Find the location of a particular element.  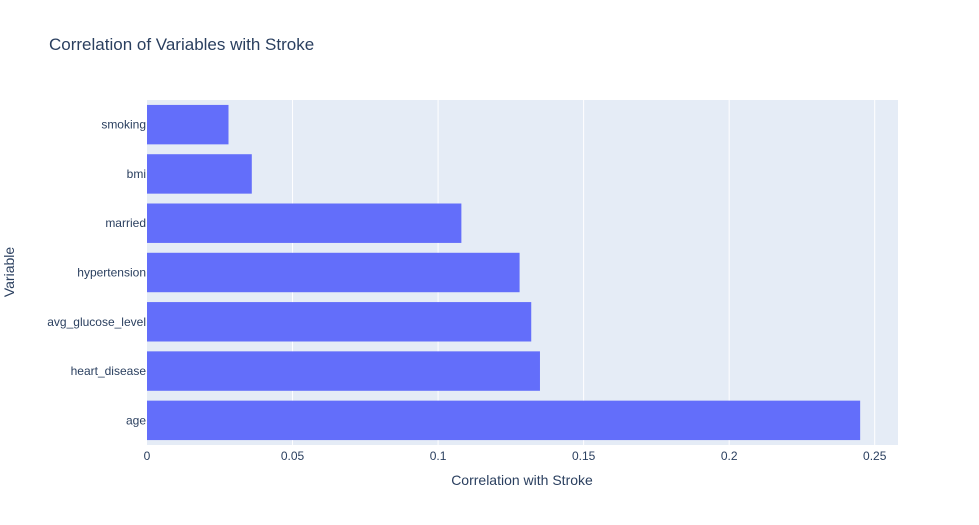

x-tick-label: 0.2 is located at coordinates (729, 456).